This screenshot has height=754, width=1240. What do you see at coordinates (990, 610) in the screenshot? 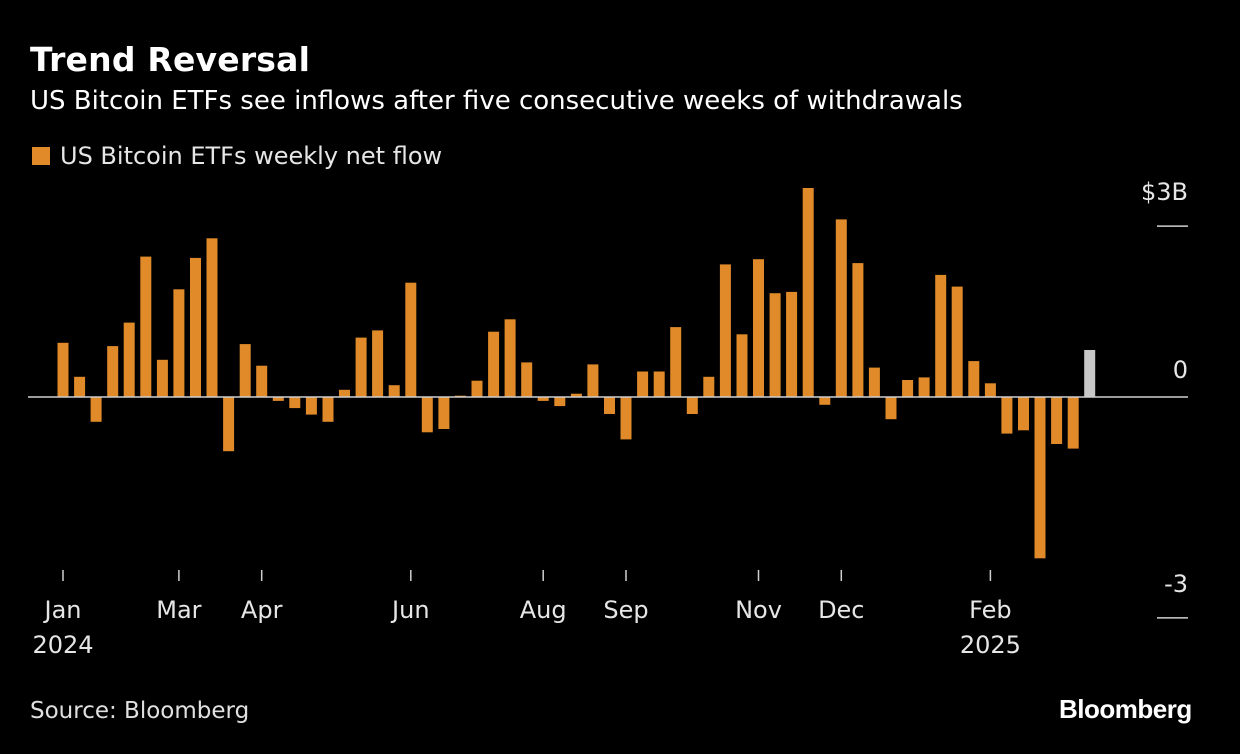
I see `x-tick-label: Feb` at bounding box center [990, 610].